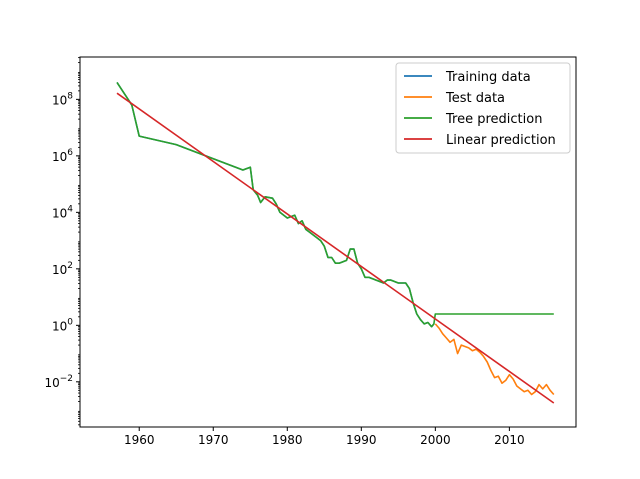 The width and height of the screenshot is (640, 479). What do you see at coordinates (488, 77) in the screenshot?
I see `legend-label: Training data` at bounding box center [488, 77].